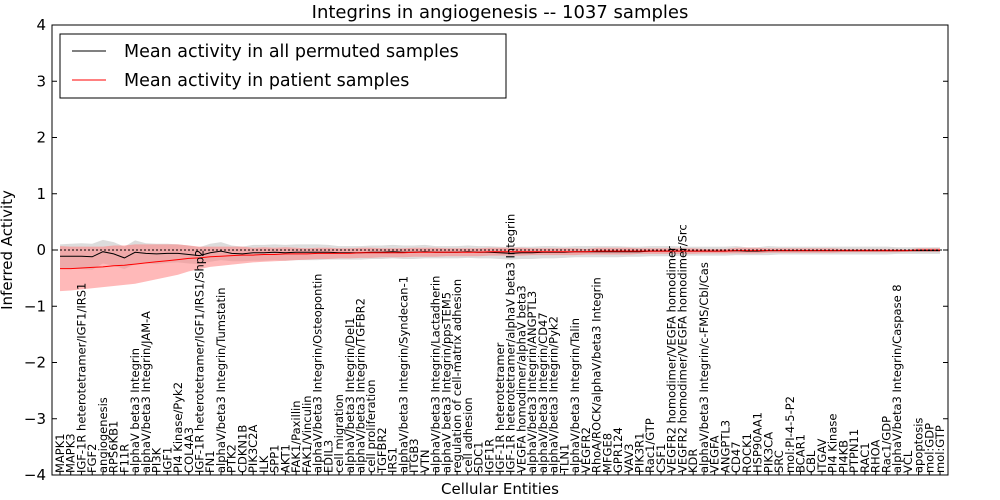  I want to click on x-tick-label: PI4 Kinase, so click(833, 443).